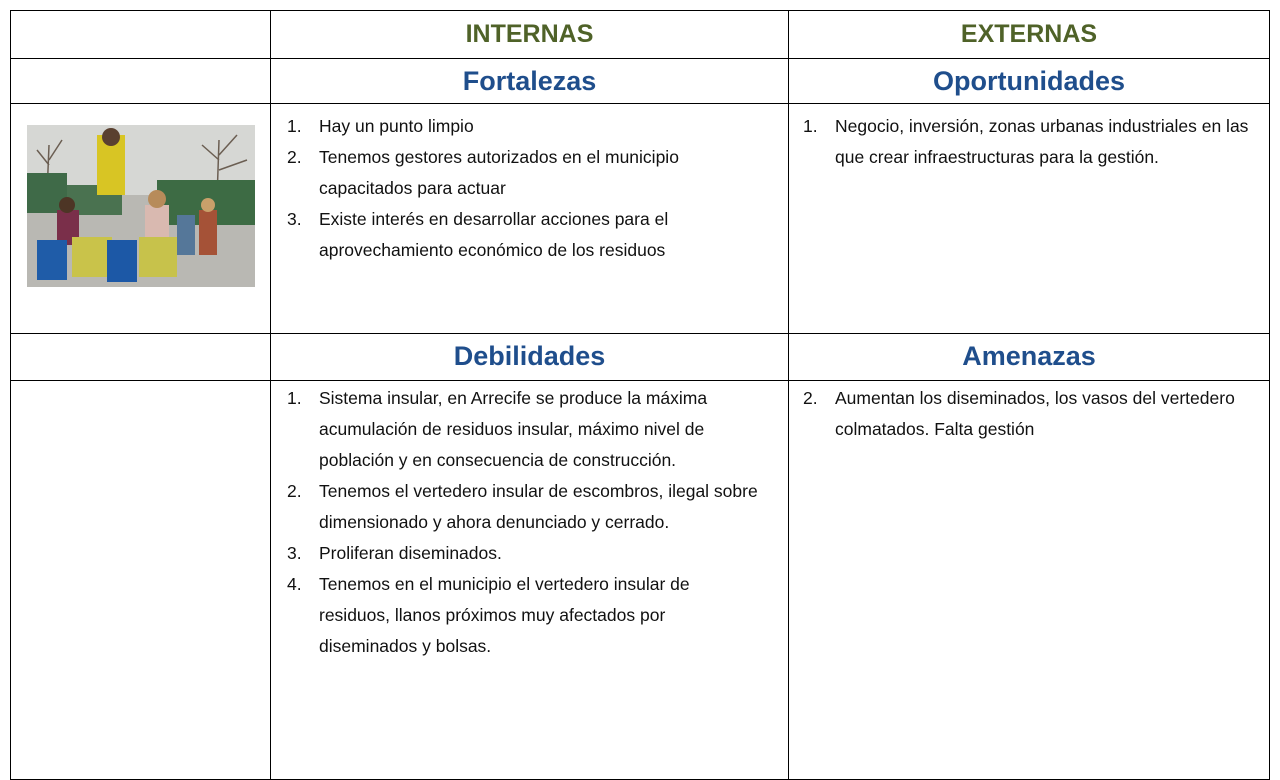 The image size is (1280, 780). I want to click on quadrant-title: Debilidades, so click(529, 357).